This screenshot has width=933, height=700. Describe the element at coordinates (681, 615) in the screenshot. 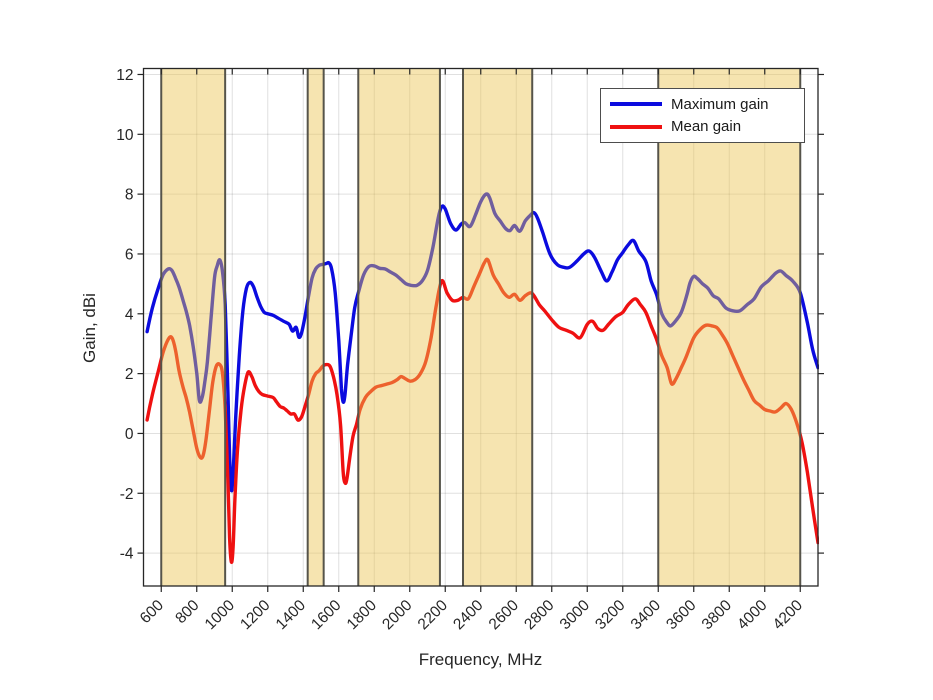

I see `x-tick-label: 3600` at that location.